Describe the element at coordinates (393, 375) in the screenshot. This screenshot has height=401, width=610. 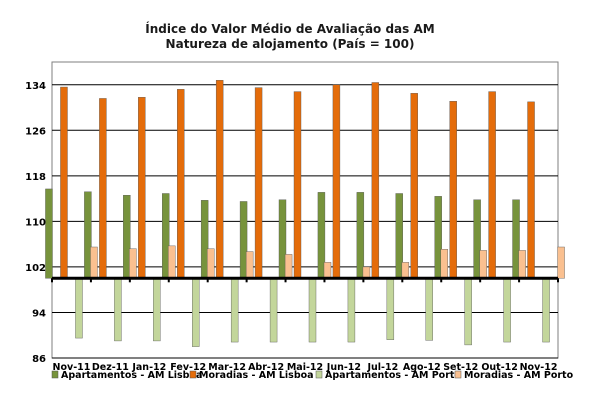
I see `legend-label: Apartamentos - AM Porto` at that location.